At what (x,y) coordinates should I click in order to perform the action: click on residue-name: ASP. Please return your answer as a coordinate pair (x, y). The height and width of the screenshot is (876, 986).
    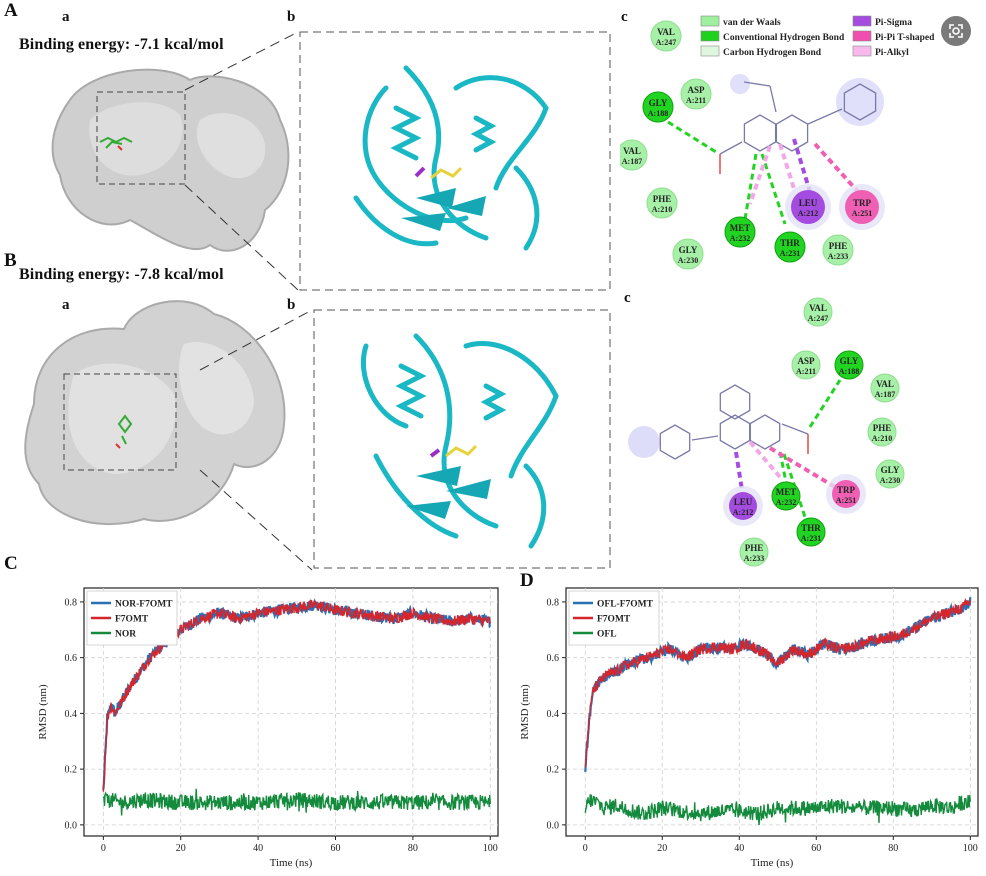
    Looking at the image, I should click on (806, 361).